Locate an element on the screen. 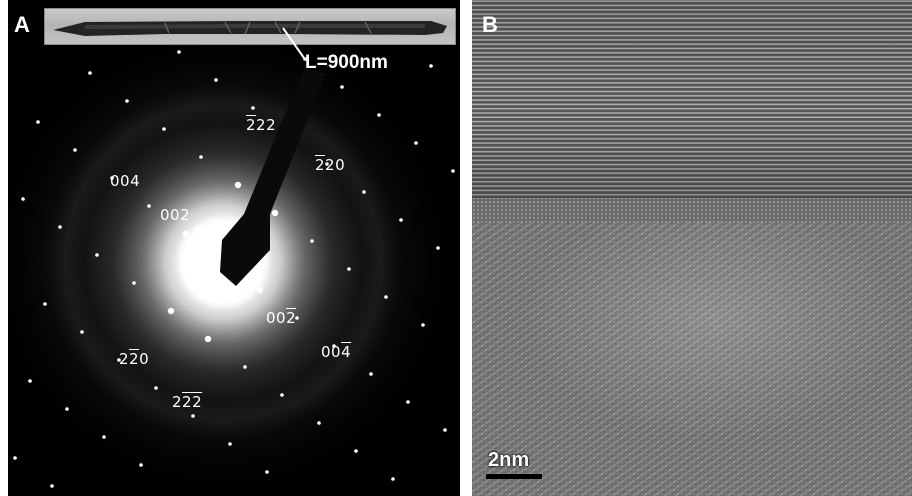  scale-bar-group: 2nm is located at coordinates (515, 464).